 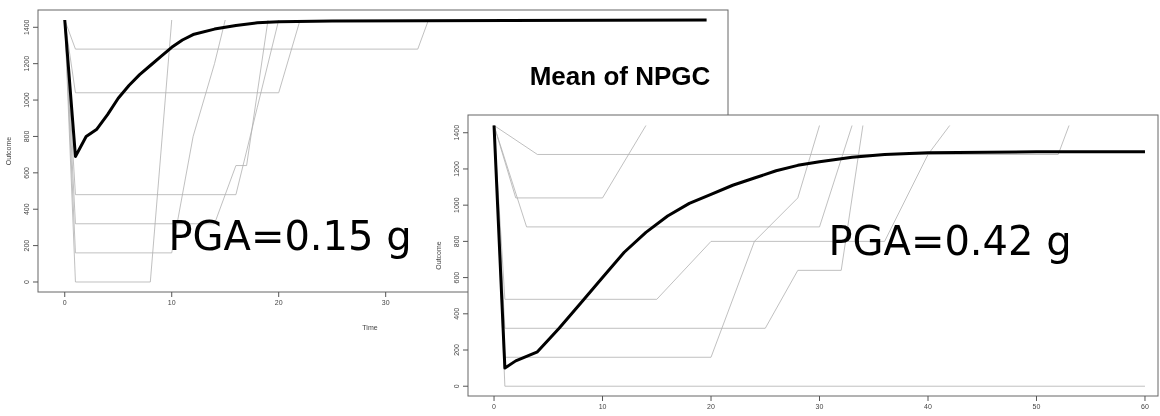 What do you see at coordinates (290, 236) in the screenshot?
I see `annotation: PGA=0.15 g` at bounding box center [290, 236].